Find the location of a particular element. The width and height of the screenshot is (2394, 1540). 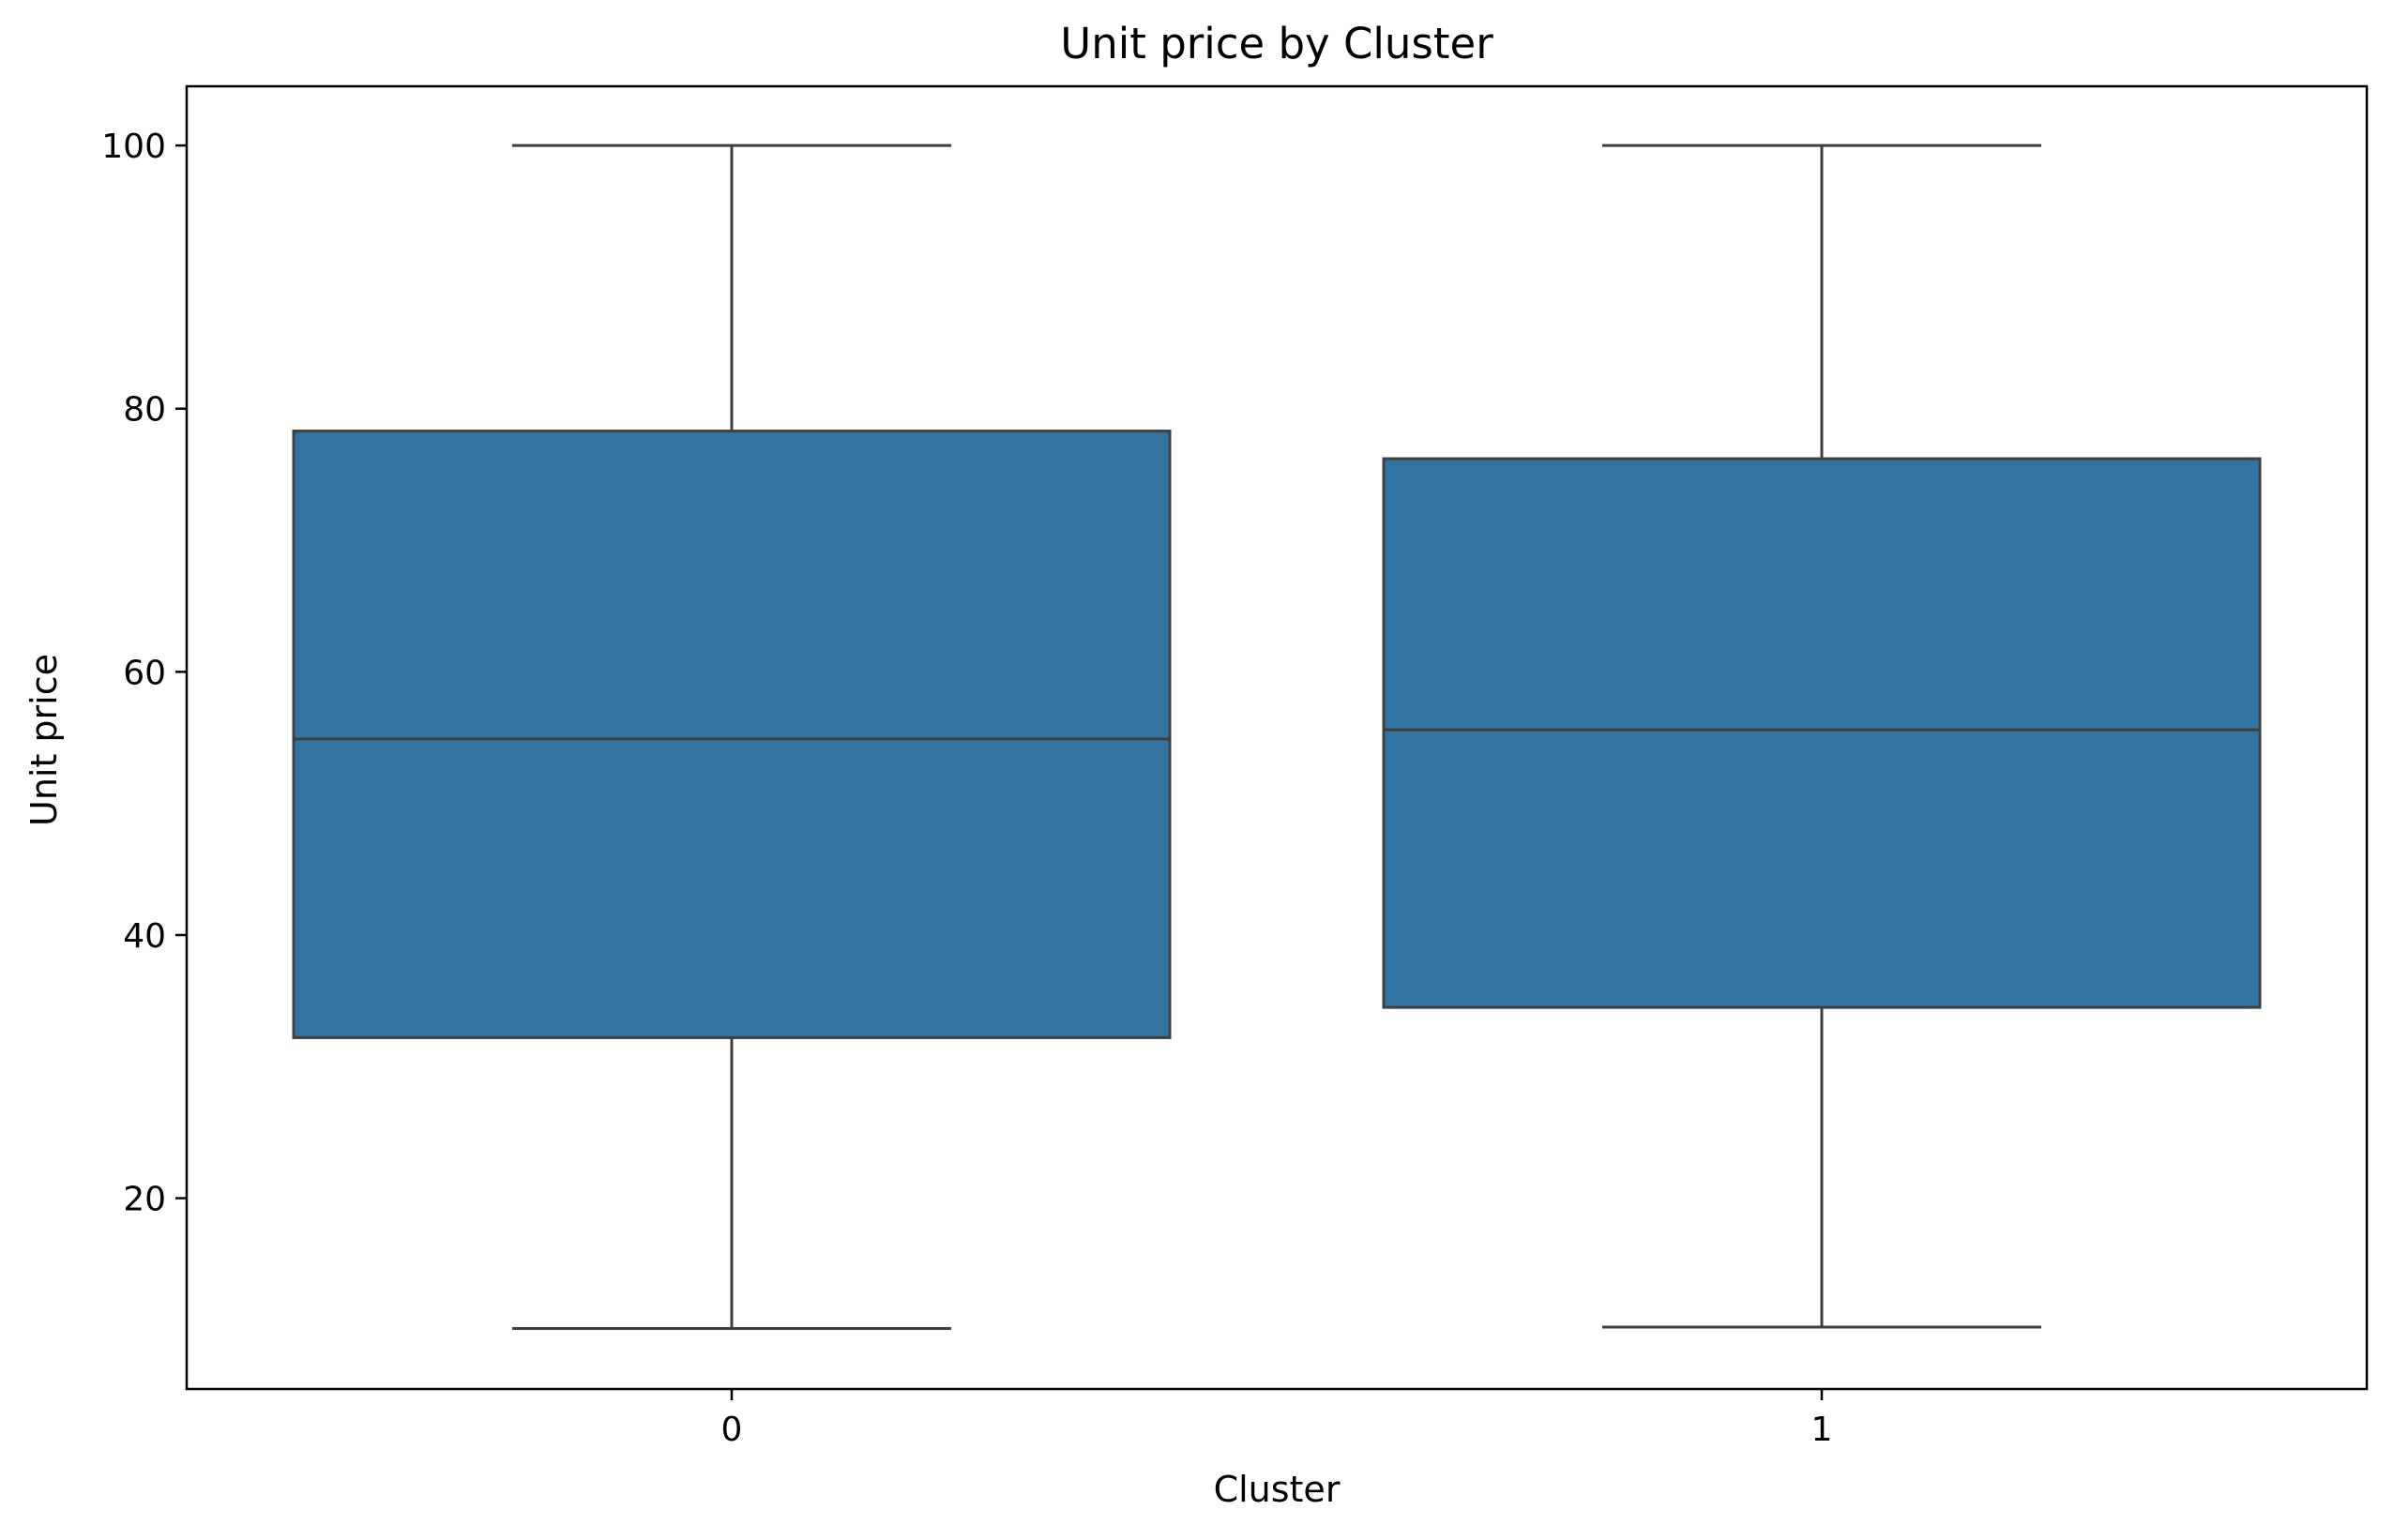

y-tick-label: 20 is located at coordinates (144, 1200).